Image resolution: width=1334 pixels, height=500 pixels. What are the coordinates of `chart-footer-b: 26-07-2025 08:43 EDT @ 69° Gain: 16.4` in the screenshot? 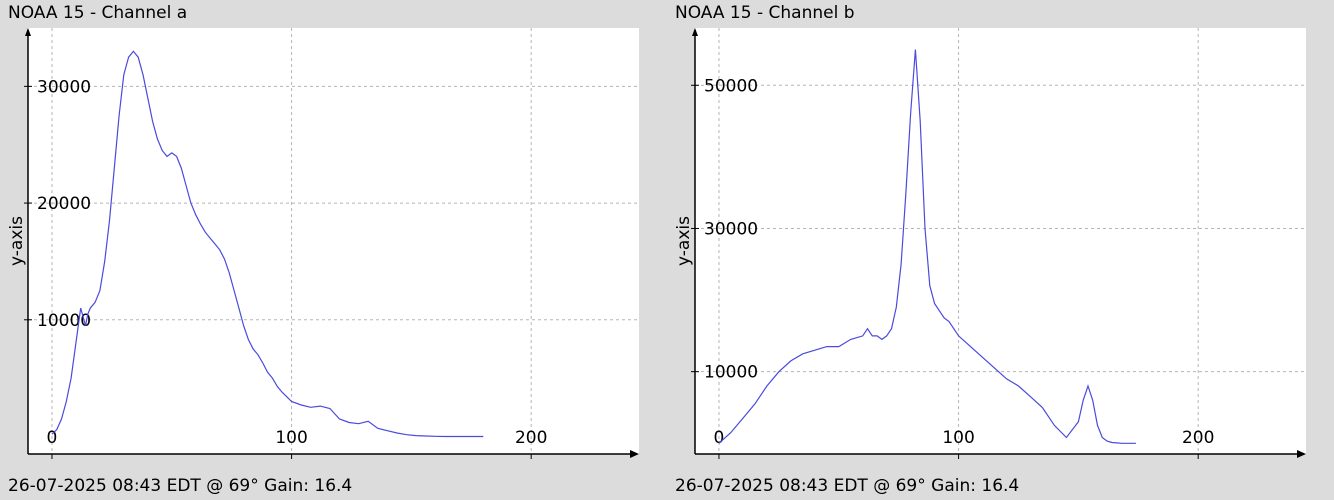 It's located at (847, 486).